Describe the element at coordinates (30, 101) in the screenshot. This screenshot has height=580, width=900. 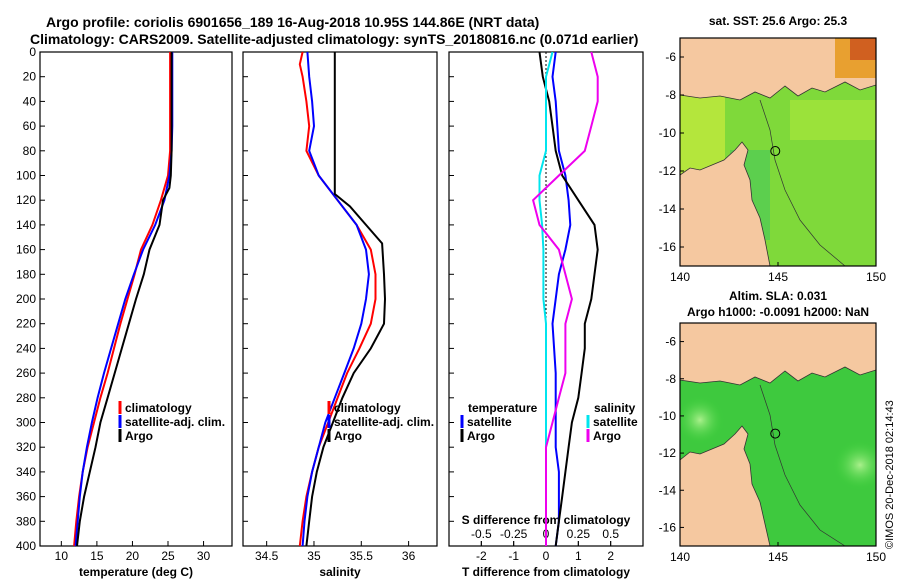
I see `depth-tick-label: 40` at that location.